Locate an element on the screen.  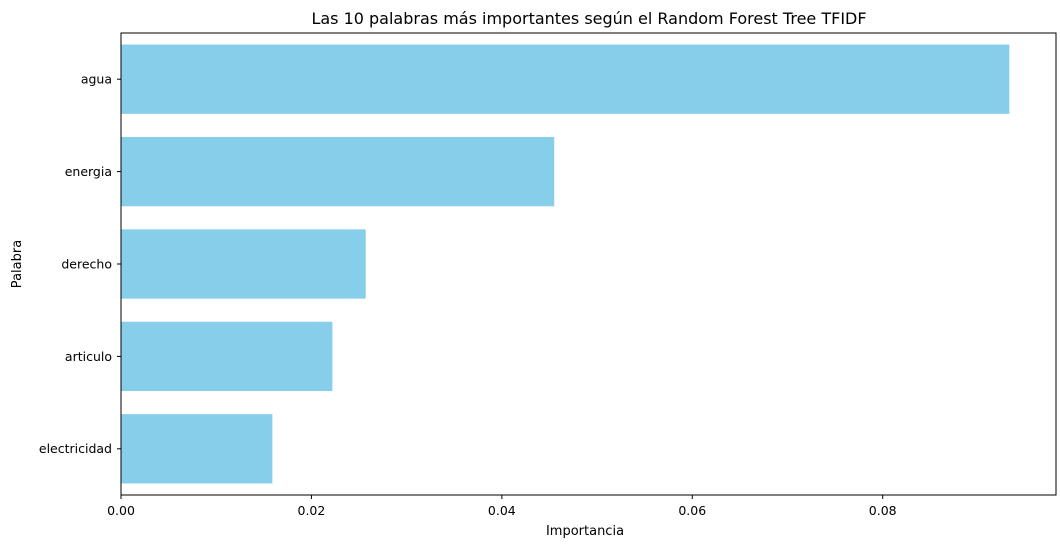
bar-agua is located at coordinates (565, 79).